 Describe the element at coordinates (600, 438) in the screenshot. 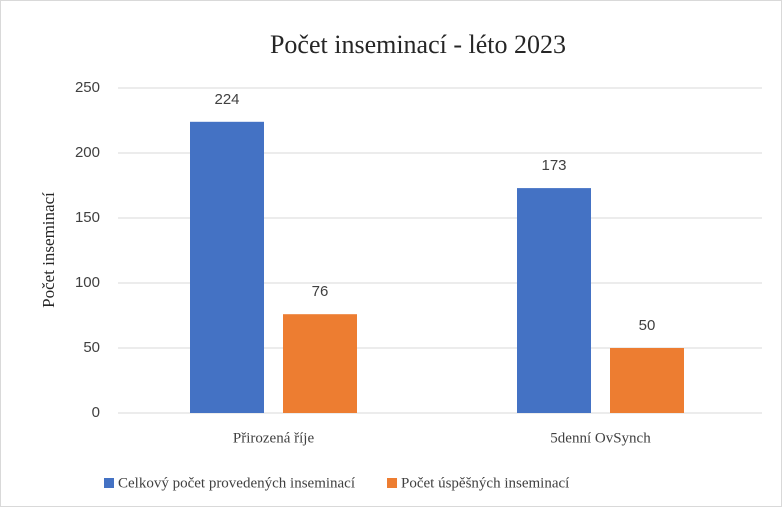

I see `x-tick-label: 5denní OvSynch` at that location.